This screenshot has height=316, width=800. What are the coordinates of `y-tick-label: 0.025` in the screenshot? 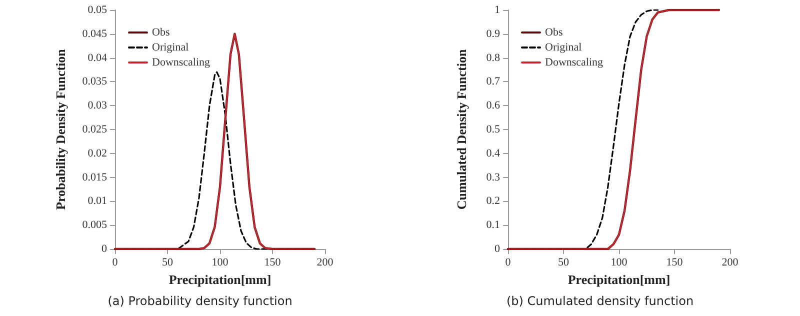 It's located at (95, 130).